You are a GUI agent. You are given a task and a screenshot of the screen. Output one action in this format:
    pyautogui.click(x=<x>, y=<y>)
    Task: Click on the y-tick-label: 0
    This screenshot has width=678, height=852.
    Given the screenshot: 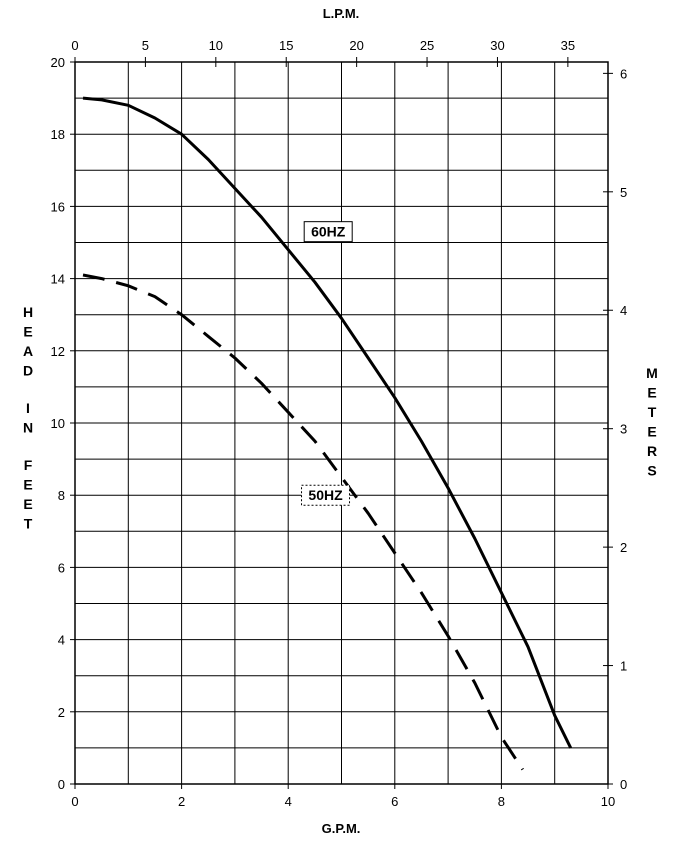 What is the action you would take?
    pyautogui.click(x=61, y=784)
    